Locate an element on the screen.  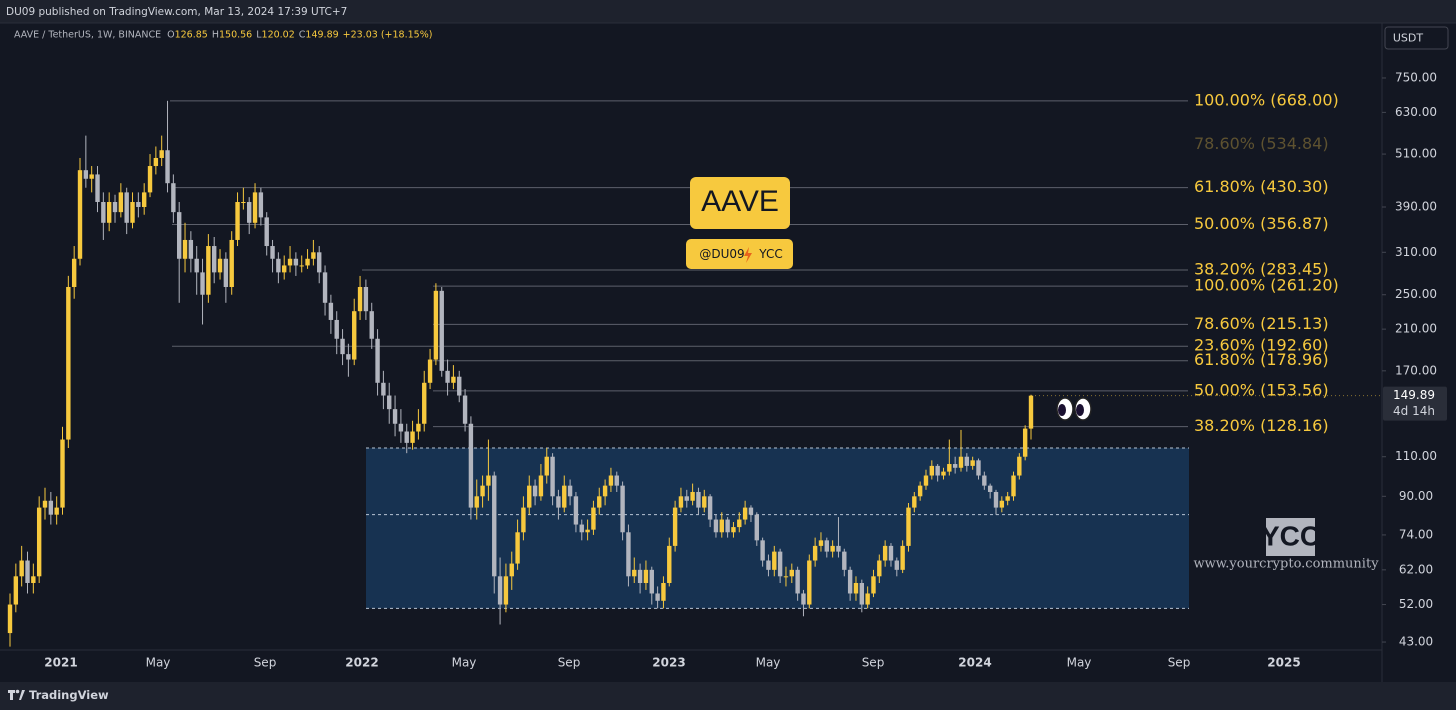
y-tick-label: 74.00 is located at coordinates (1416, 534).